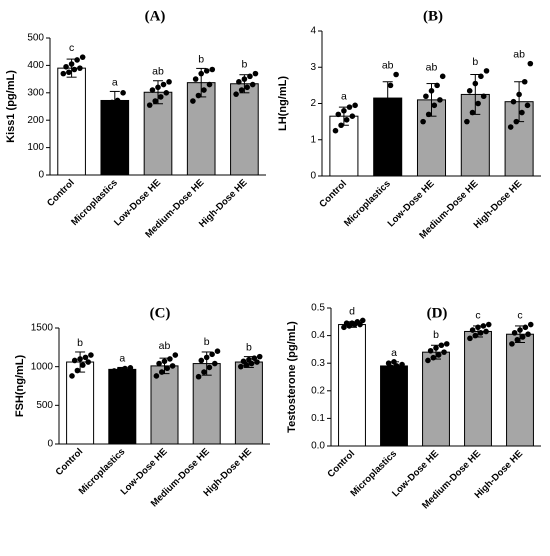 The width and height of the screenshot is (550, 556). What do you see at coordinates (318, 308) in the screenshot?
I see `y-tick-label: 0.5` at bounding box center [318, 308].